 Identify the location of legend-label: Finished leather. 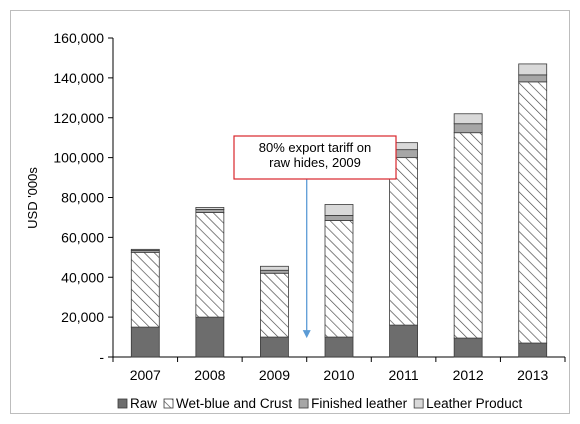
(359, 403).